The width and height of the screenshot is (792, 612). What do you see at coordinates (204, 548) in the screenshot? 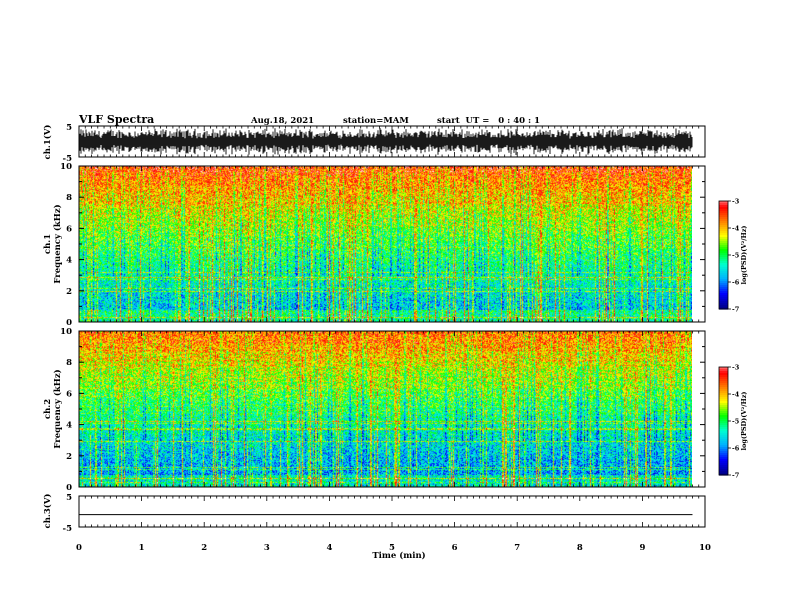
I see `time-tick-label: 2` at bounding box center [204, 548].